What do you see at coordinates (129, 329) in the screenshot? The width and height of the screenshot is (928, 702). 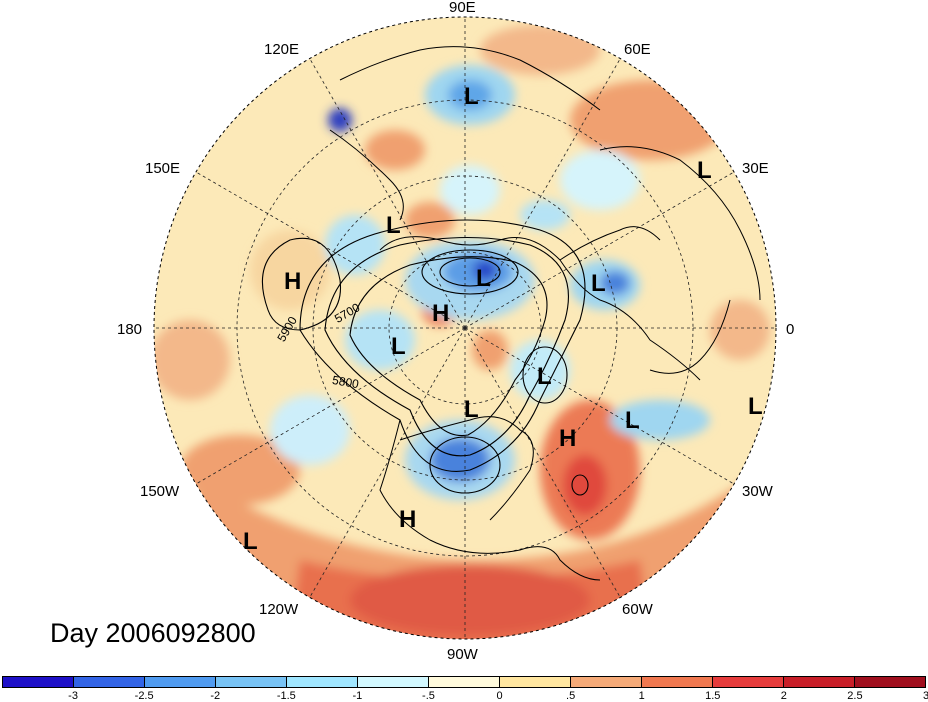 I see `longitude-label-180: 180` at bounding box center [129, 329].